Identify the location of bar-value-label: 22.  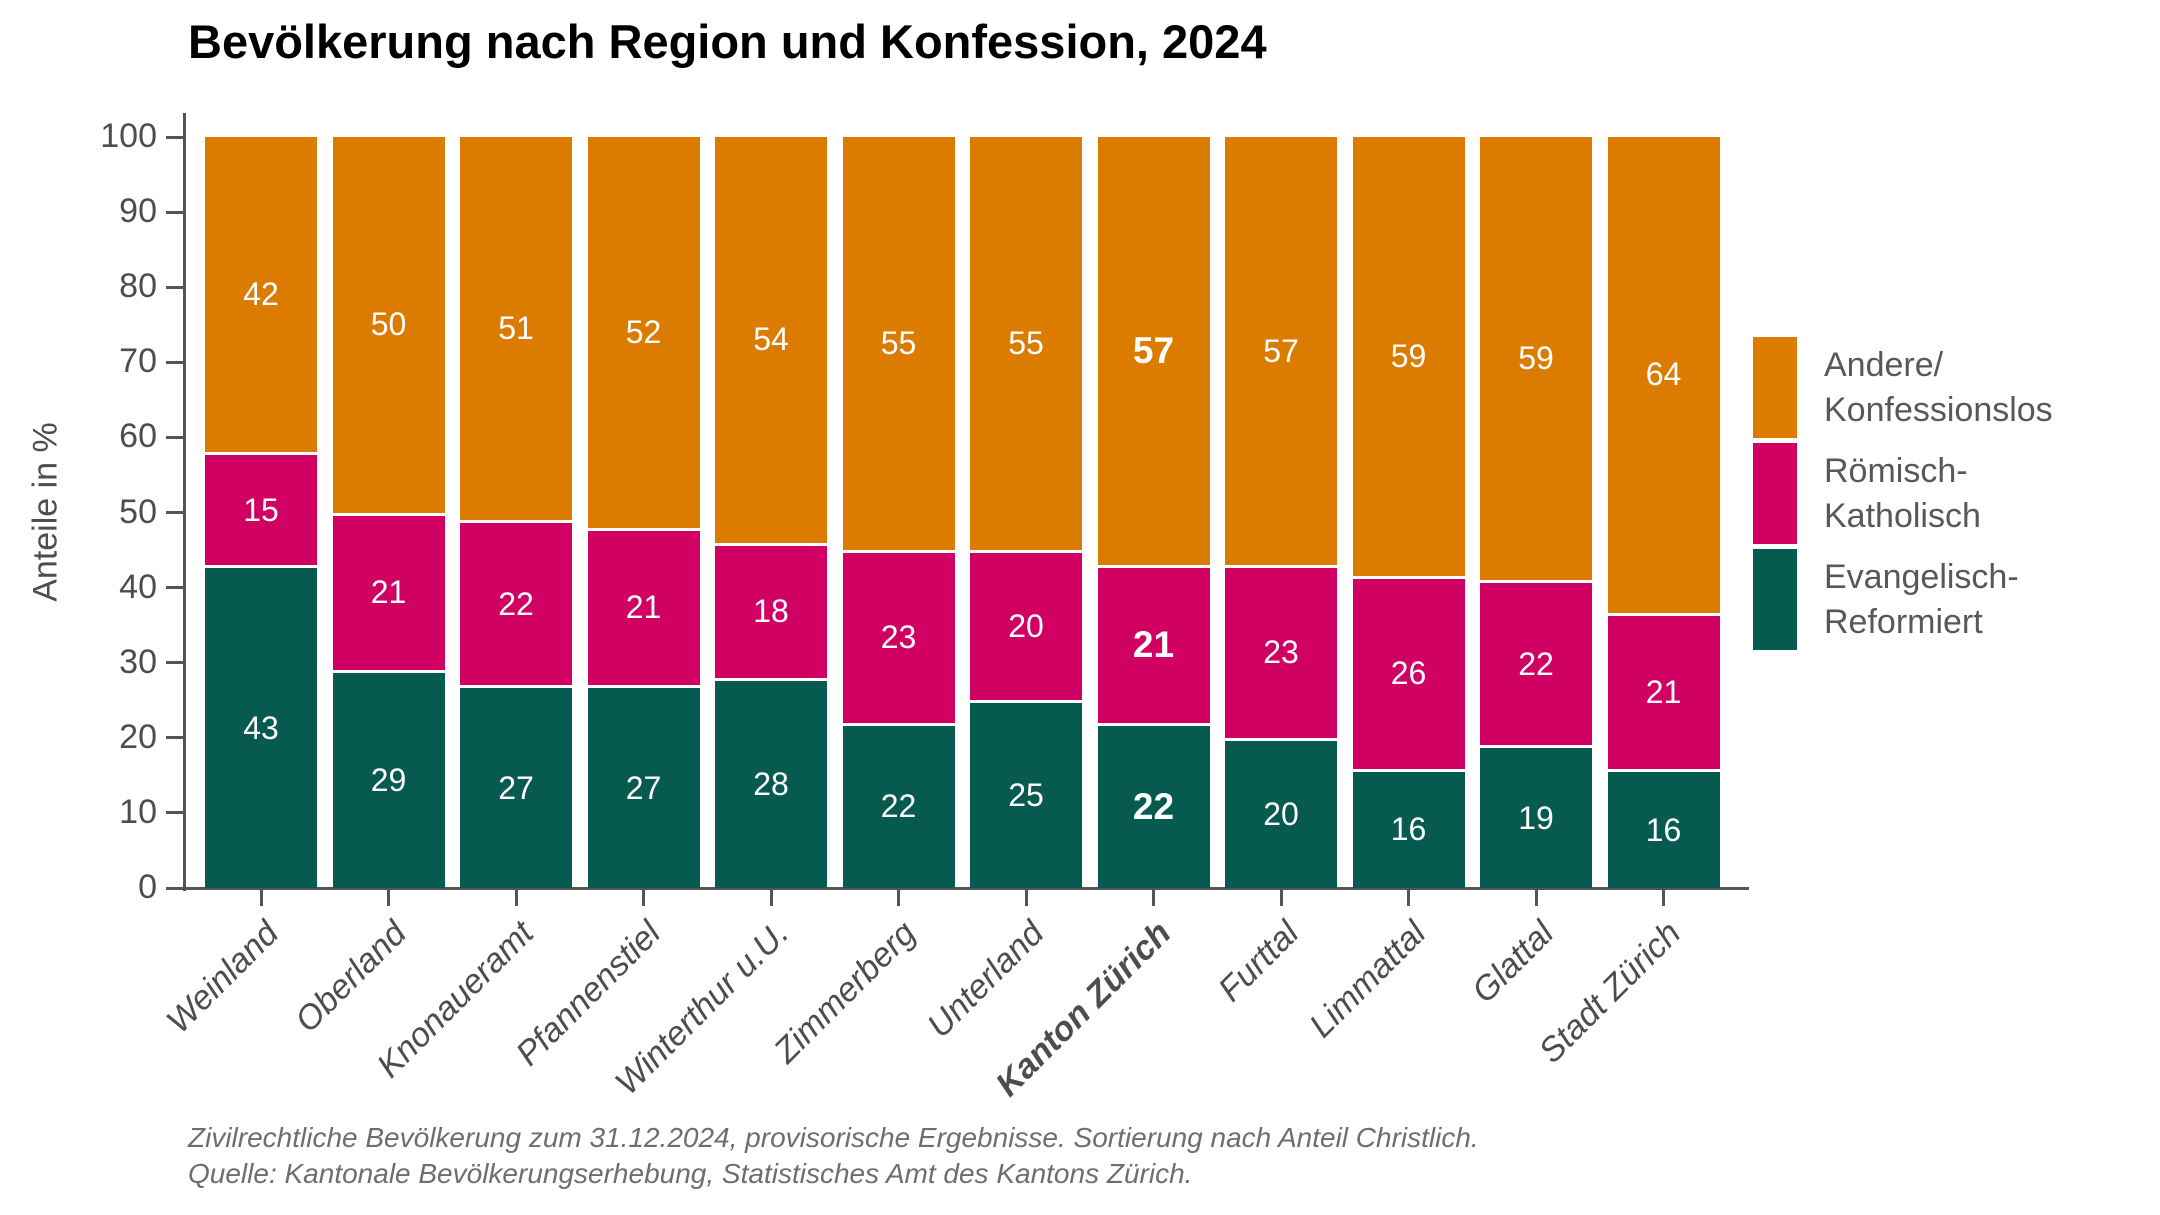
(516, 603).